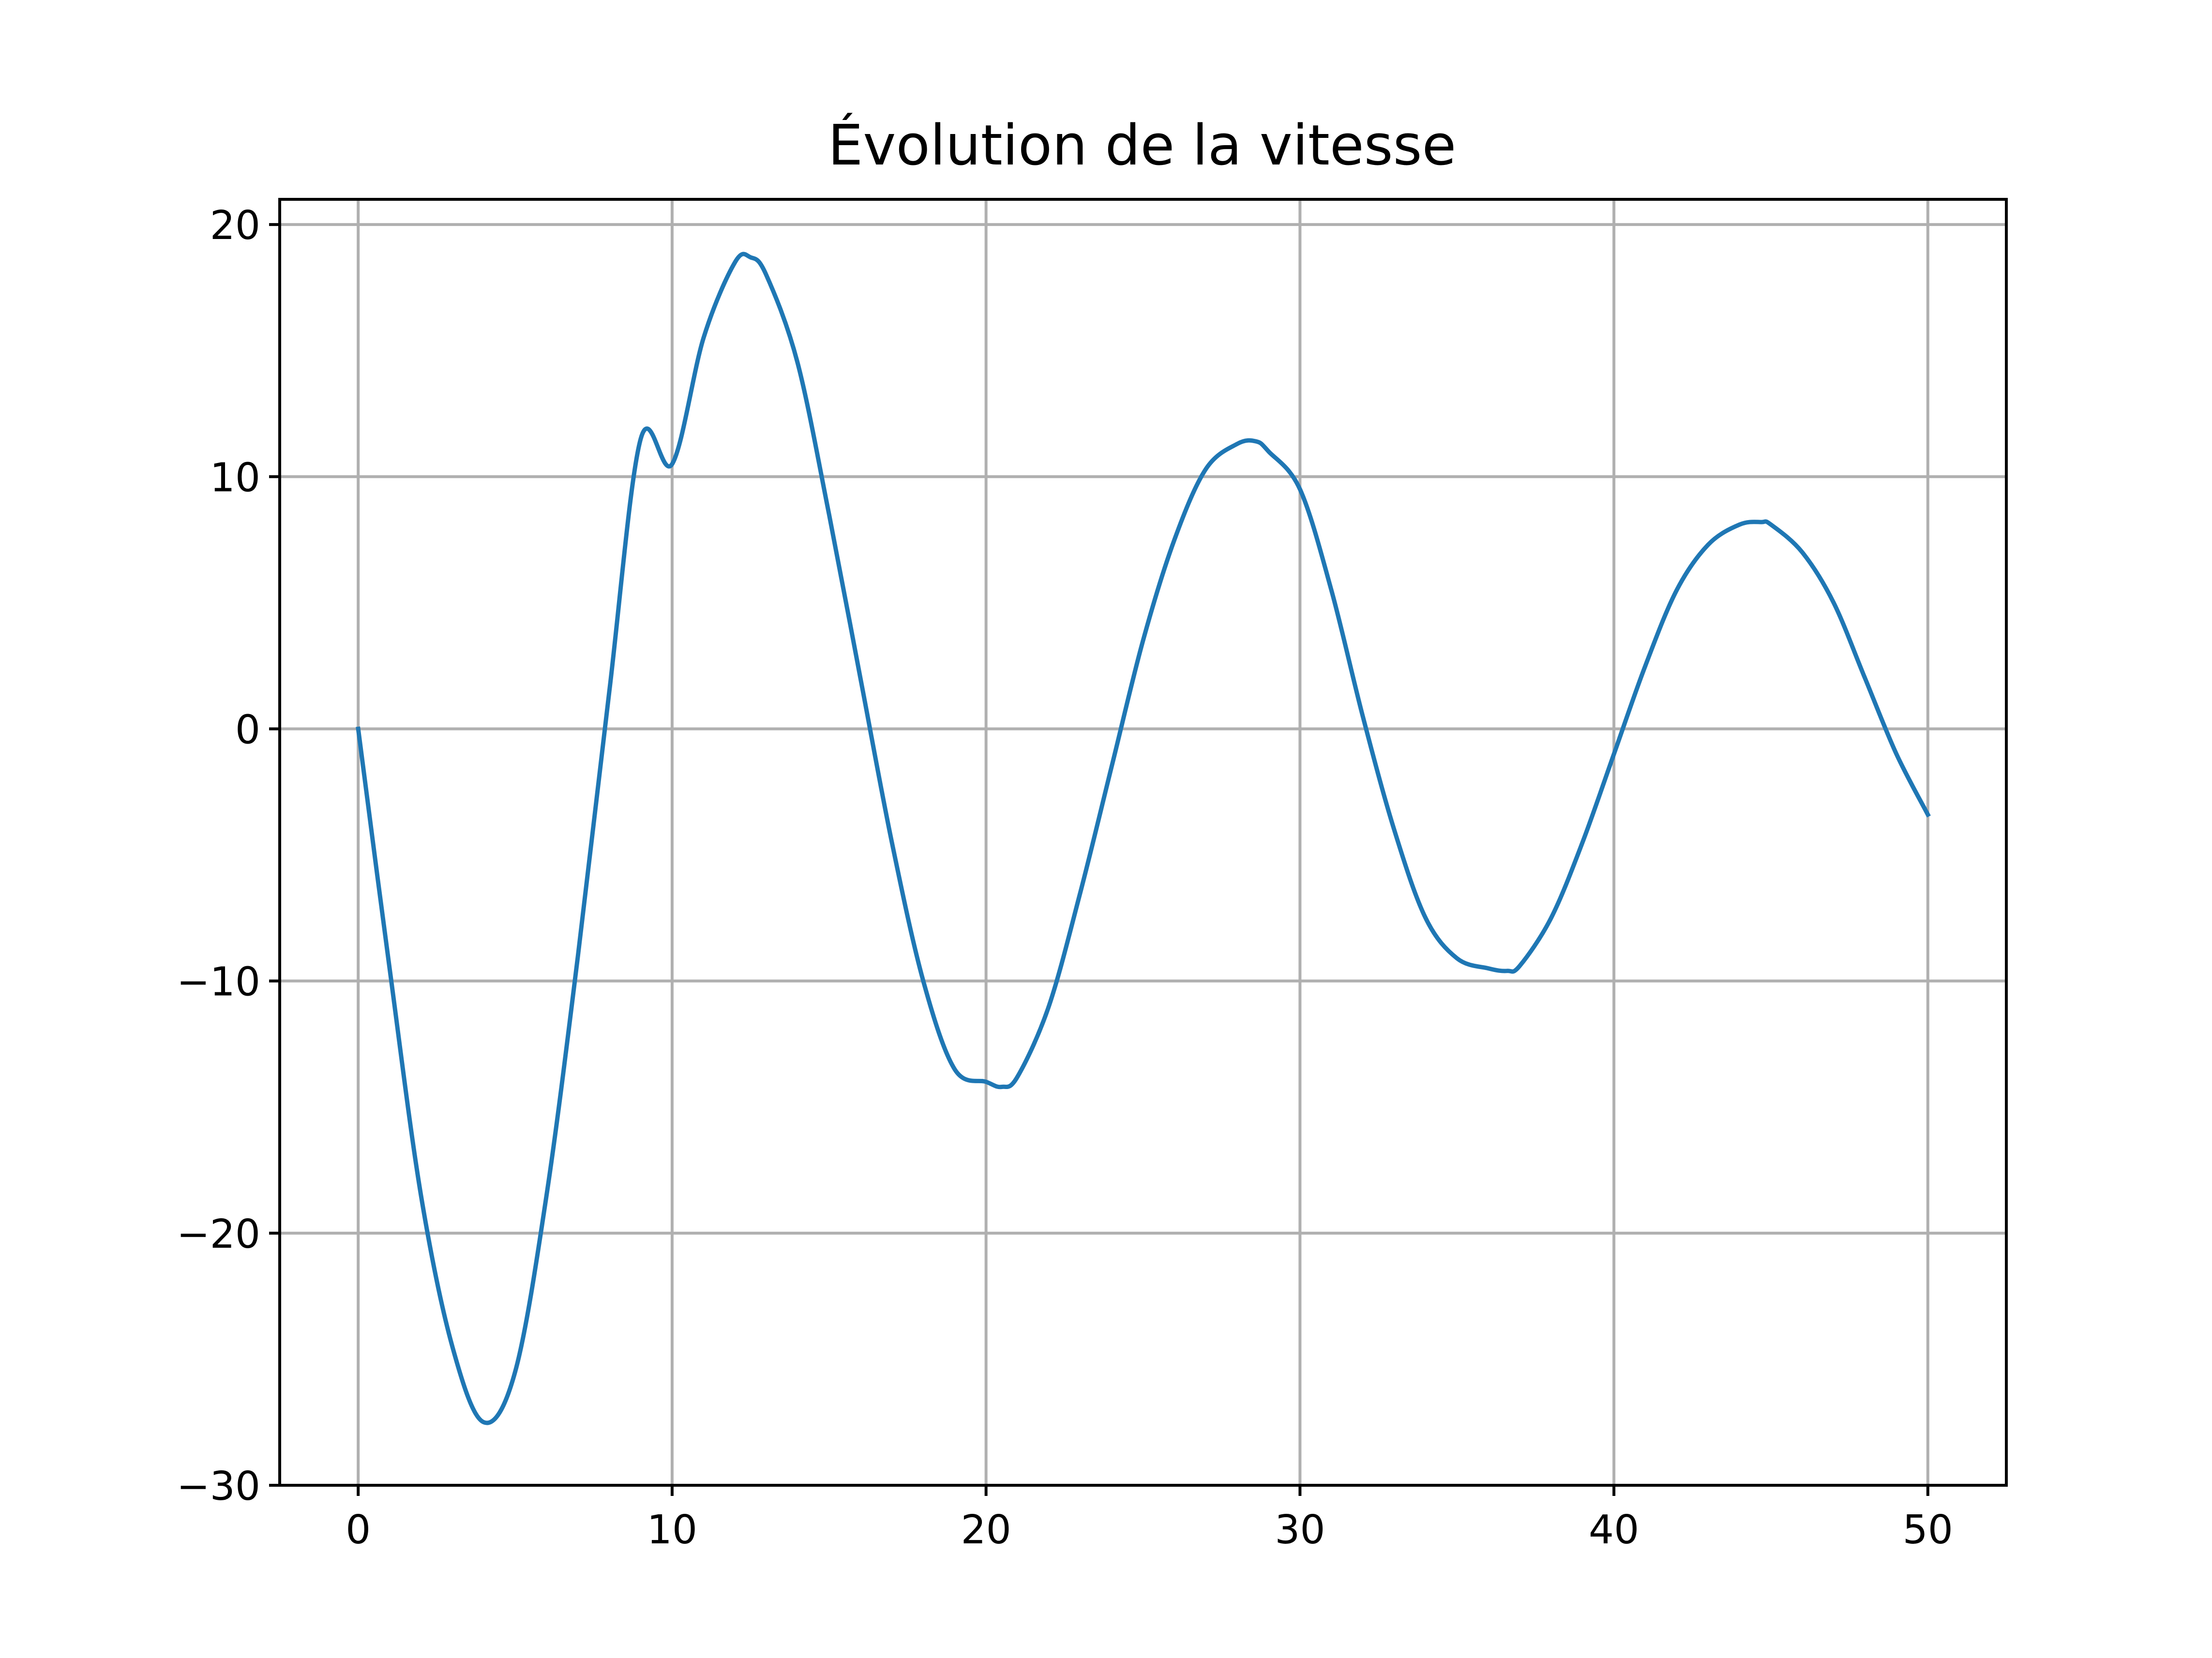 The width and height of the screenshot is (2212, 1658). I want to click on x-tick-label: 10, so click(672, 1530).